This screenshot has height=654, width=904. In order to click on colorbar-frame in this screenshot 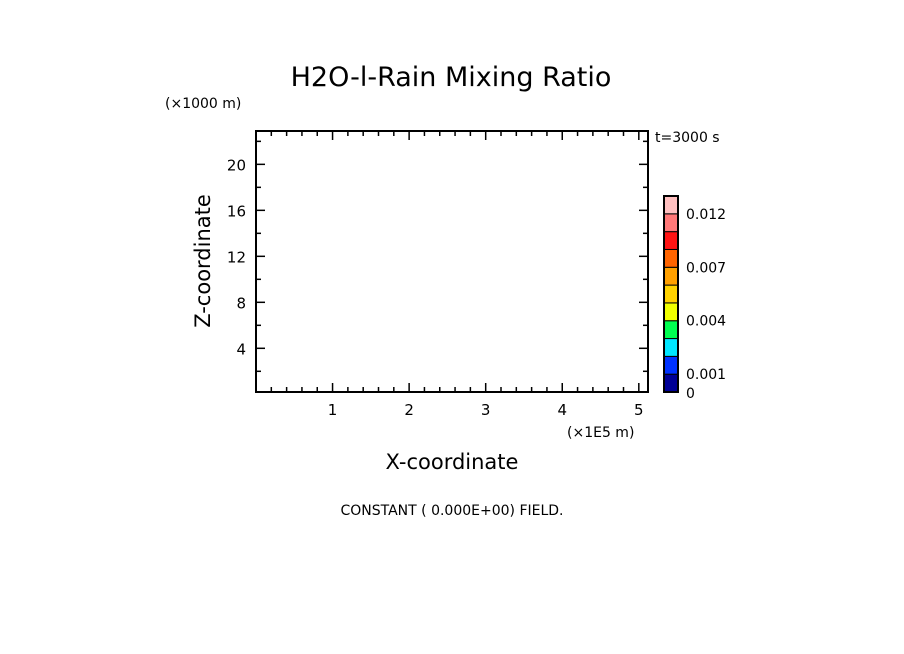, I will do `click(671, 294)`.